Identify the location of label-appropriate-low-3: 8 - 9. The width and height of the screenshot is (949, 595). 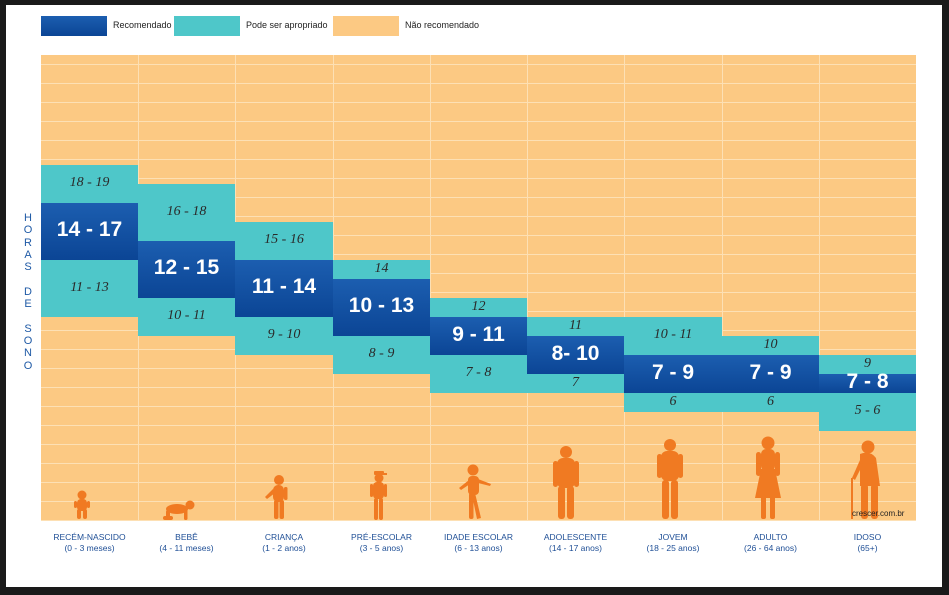
(381, 354).